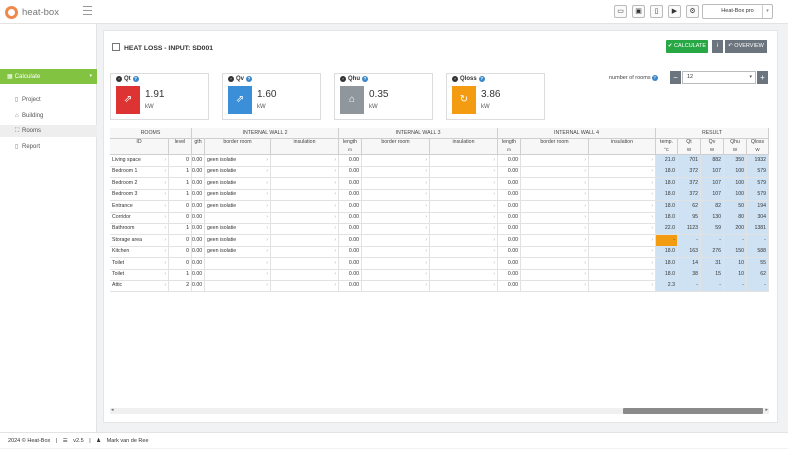 The height and width of the screenshot is (449, 788). What do you see at coordinates (48, 131) in the screenshot?
I see `sidebar-item-rooms: ⛶ Rooms` at bounding box center [48, 131].